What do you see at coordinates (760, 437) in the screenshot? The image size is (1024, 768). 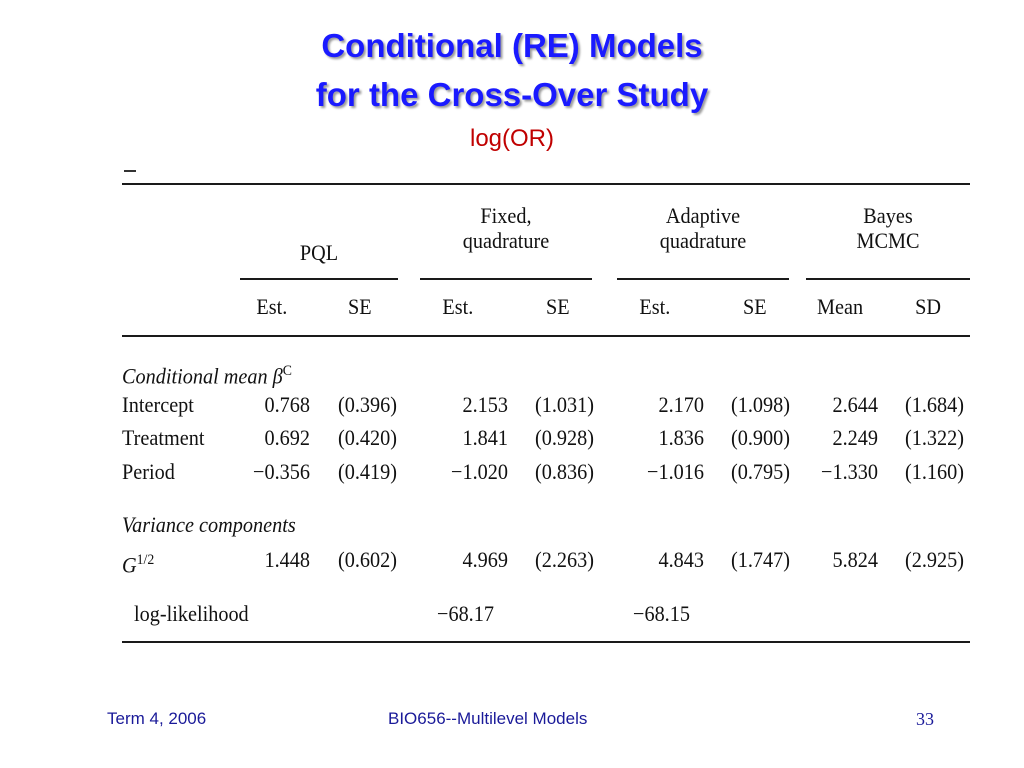 I see `cell: (0.900)` at bounding box center [760, 437].